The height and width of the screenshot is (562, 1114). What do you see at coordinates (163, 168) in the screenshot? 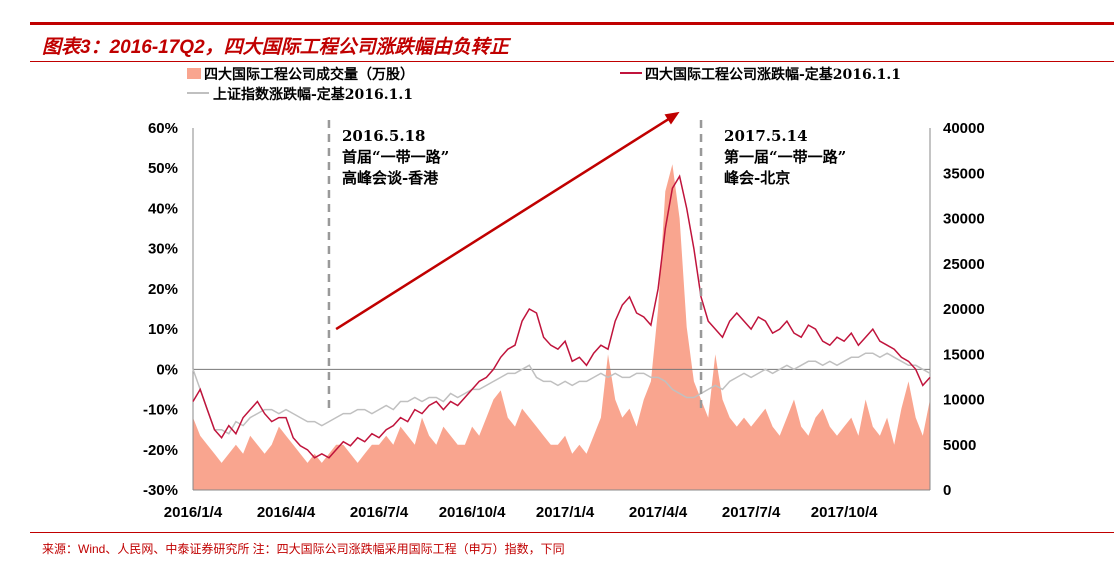
I see `left-tick-label: 50%` at bounding box center [163, 168].